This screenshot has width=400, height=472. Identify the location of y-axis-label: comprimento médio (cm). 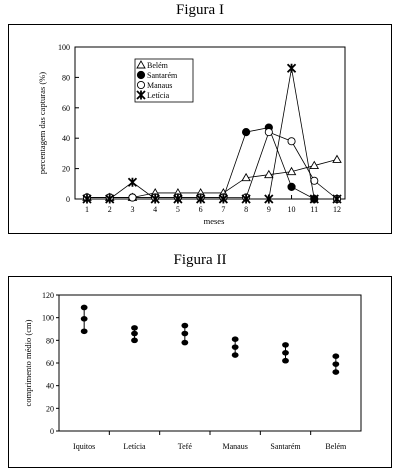
(28, 362).